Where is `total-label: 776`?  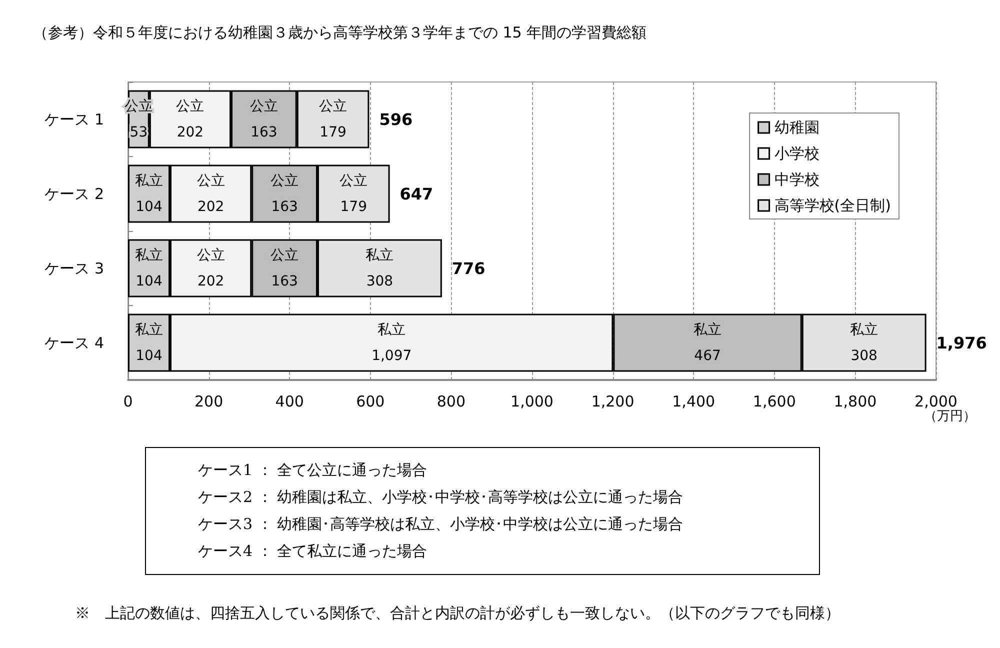
total-label: 776 is located at coordinates (469, 268).